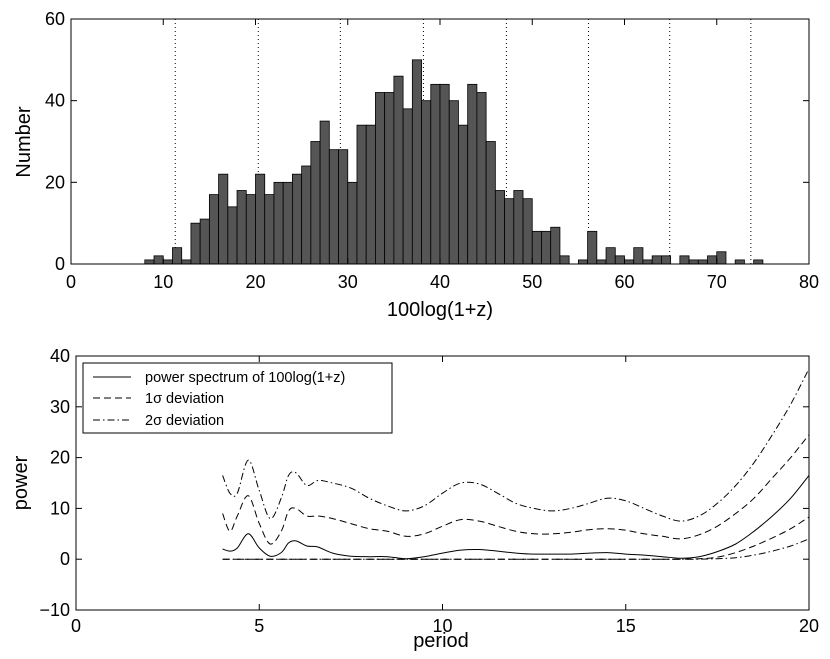 The height and width of the screenshot is (659, 830). What do you see at coordinates (54, 610) in the screenshot?
I see `y-tick-label: −10` at bounding box center [54, 610].